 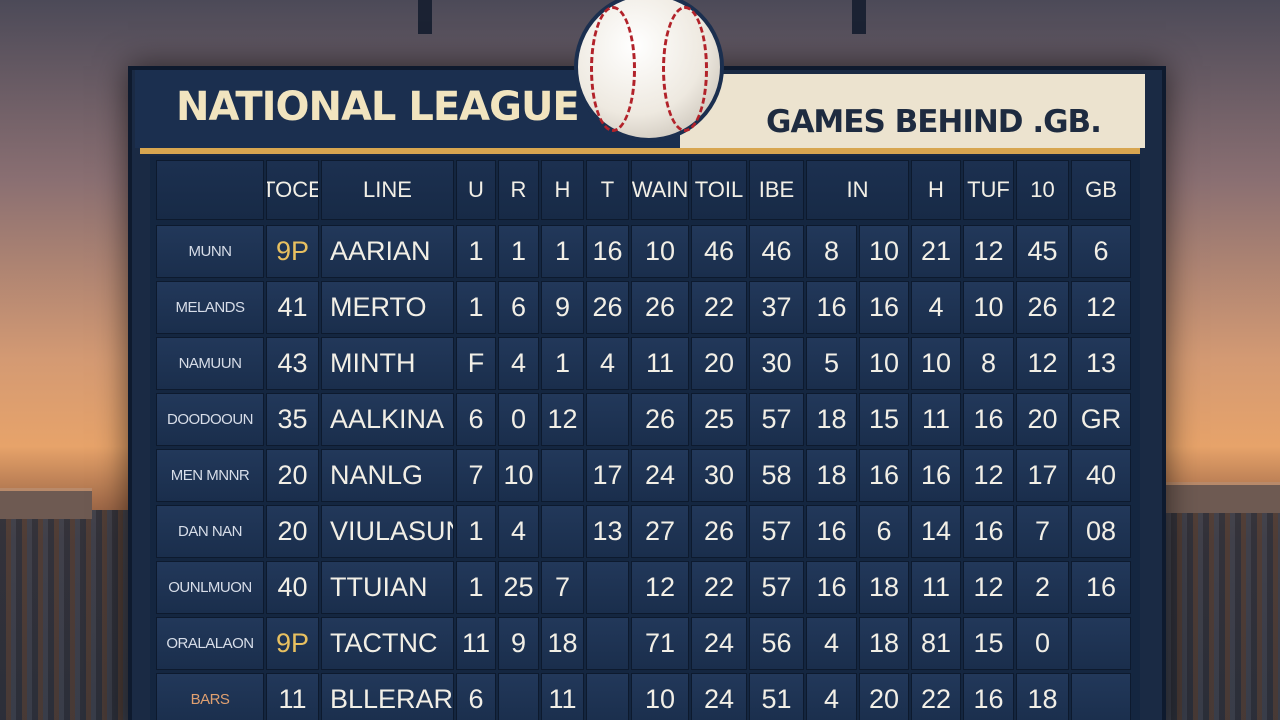 What do you see at coordinates (46, 503) in the screenshot?
I see `roof-left` at bounding box center [46, 503].